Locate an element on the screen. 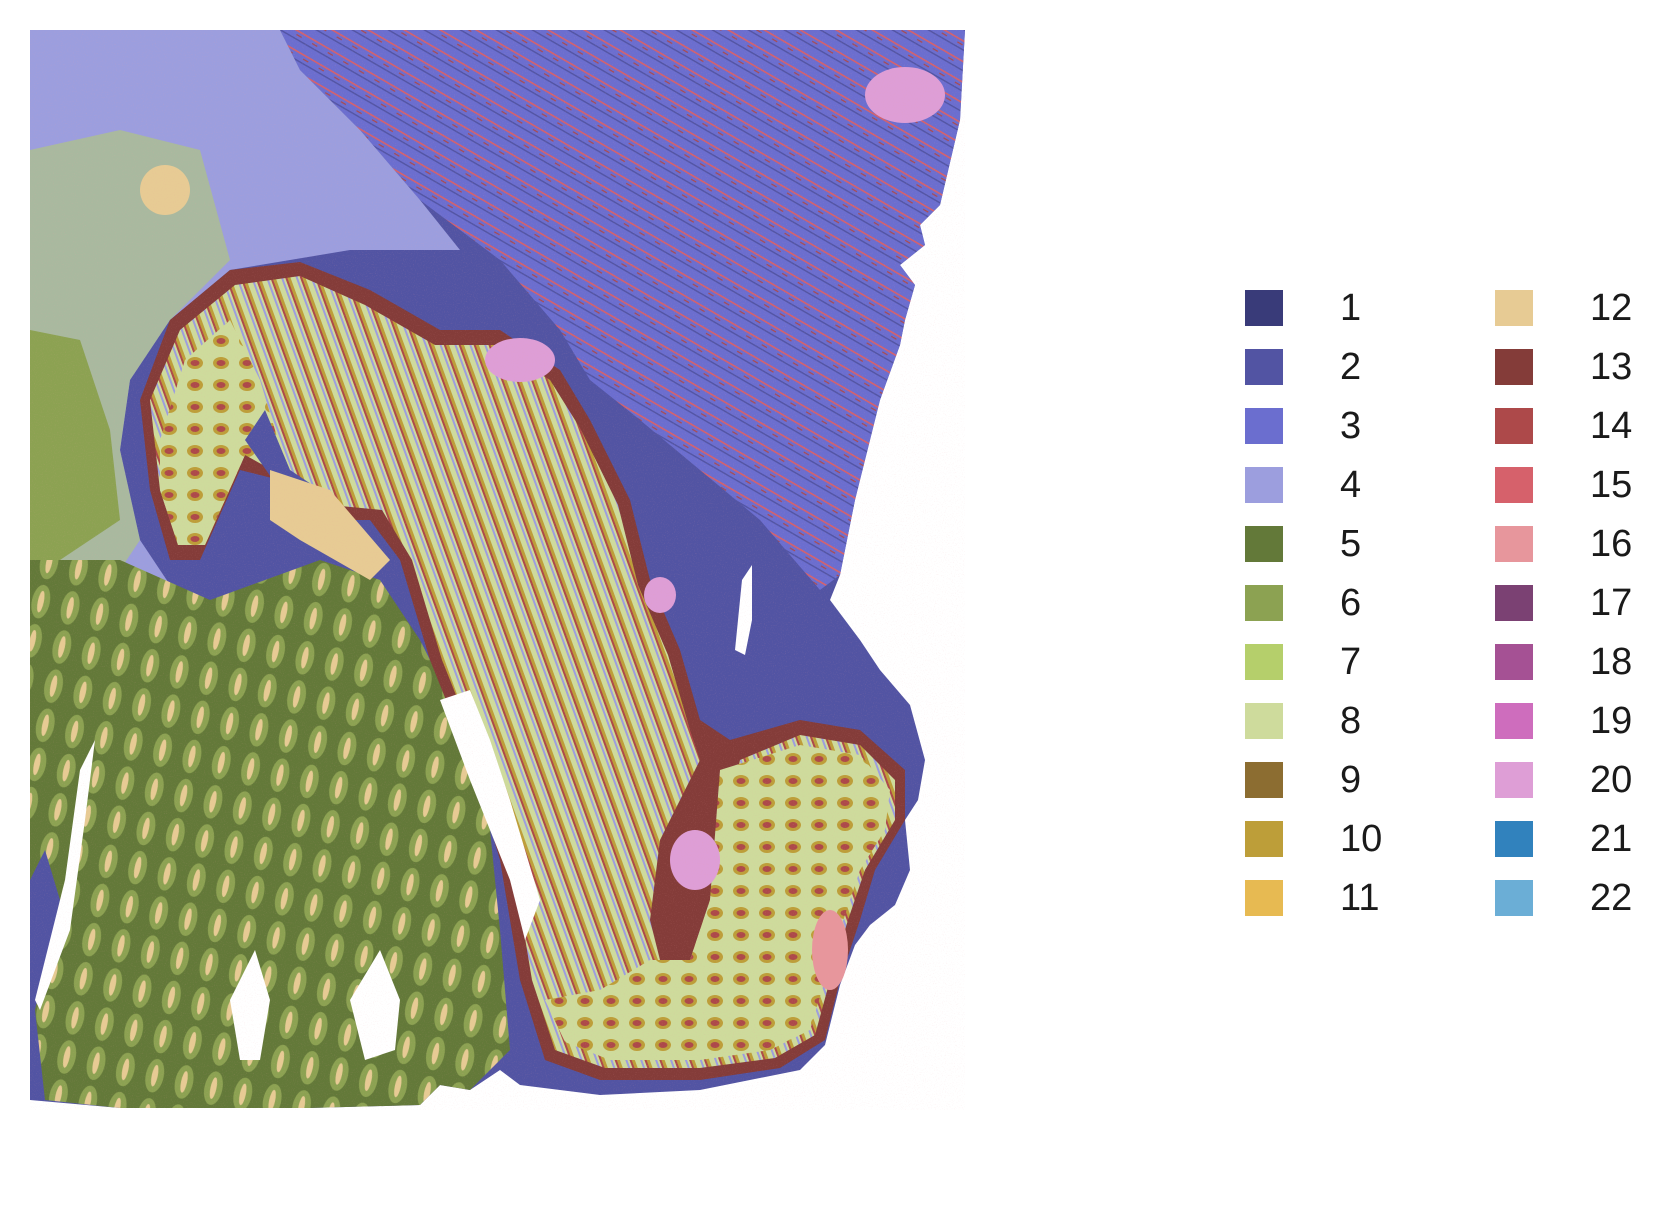  legend-item-11: 11 is located at coordinates (1345, 898).